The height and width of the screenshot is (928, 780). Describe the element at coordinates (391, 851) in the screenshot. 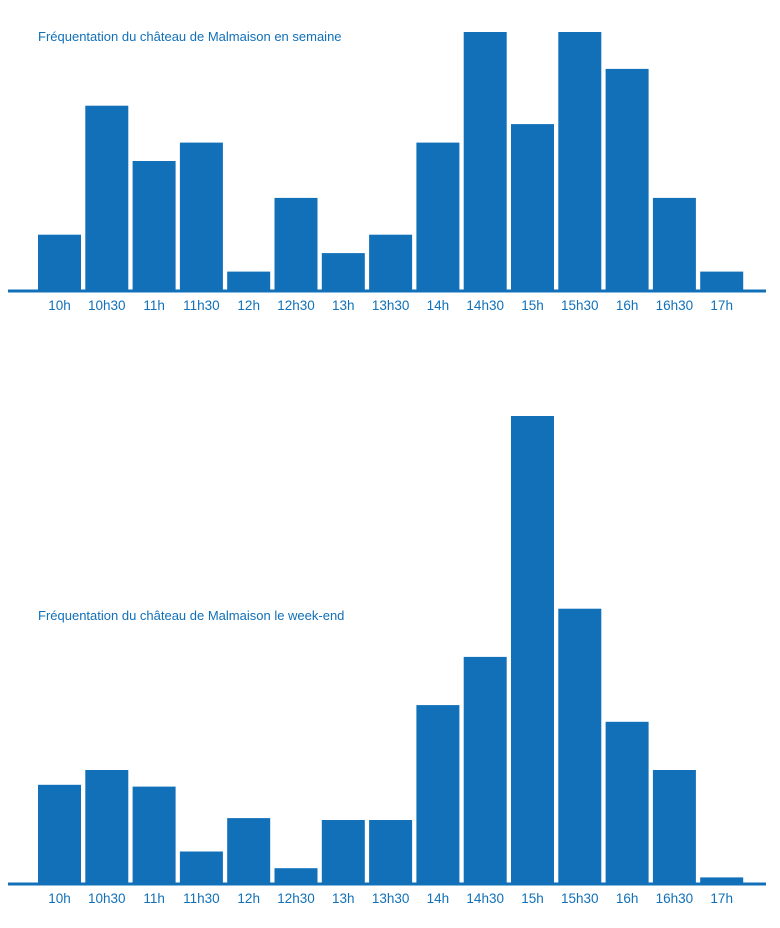

I see `weekend-bar-13h30` at that location.